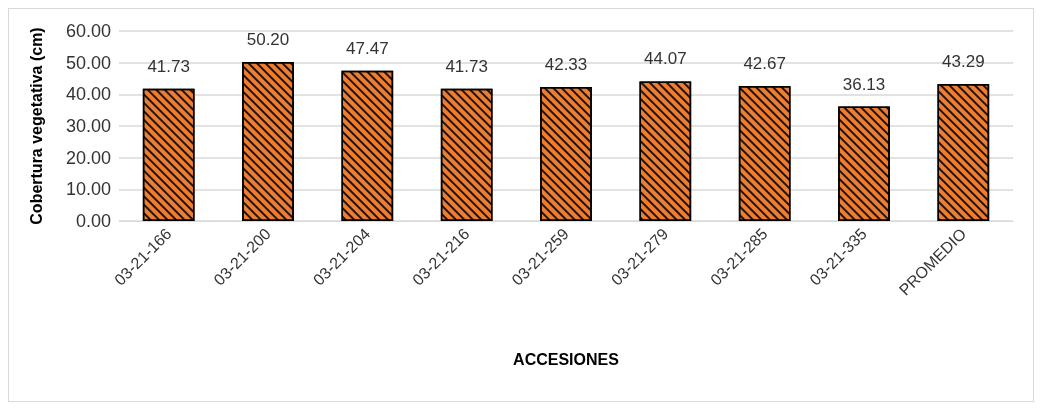 This screenshot has height=412, width=1044. What do you see at coordinates (764, 63) in the screenshot?
I see `data-label: 42.67` at bounding box center [764, 63].